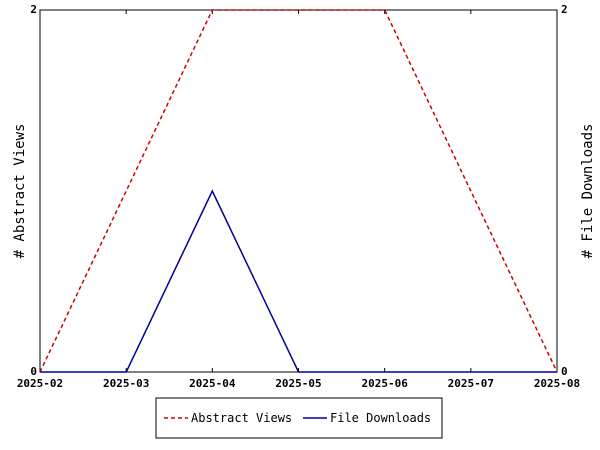 The width and height of the screenshot is (600, 450). Describe the element at coordinates (564, 9) in the screenshot. I see `y2-tick-label: 2` at that location.